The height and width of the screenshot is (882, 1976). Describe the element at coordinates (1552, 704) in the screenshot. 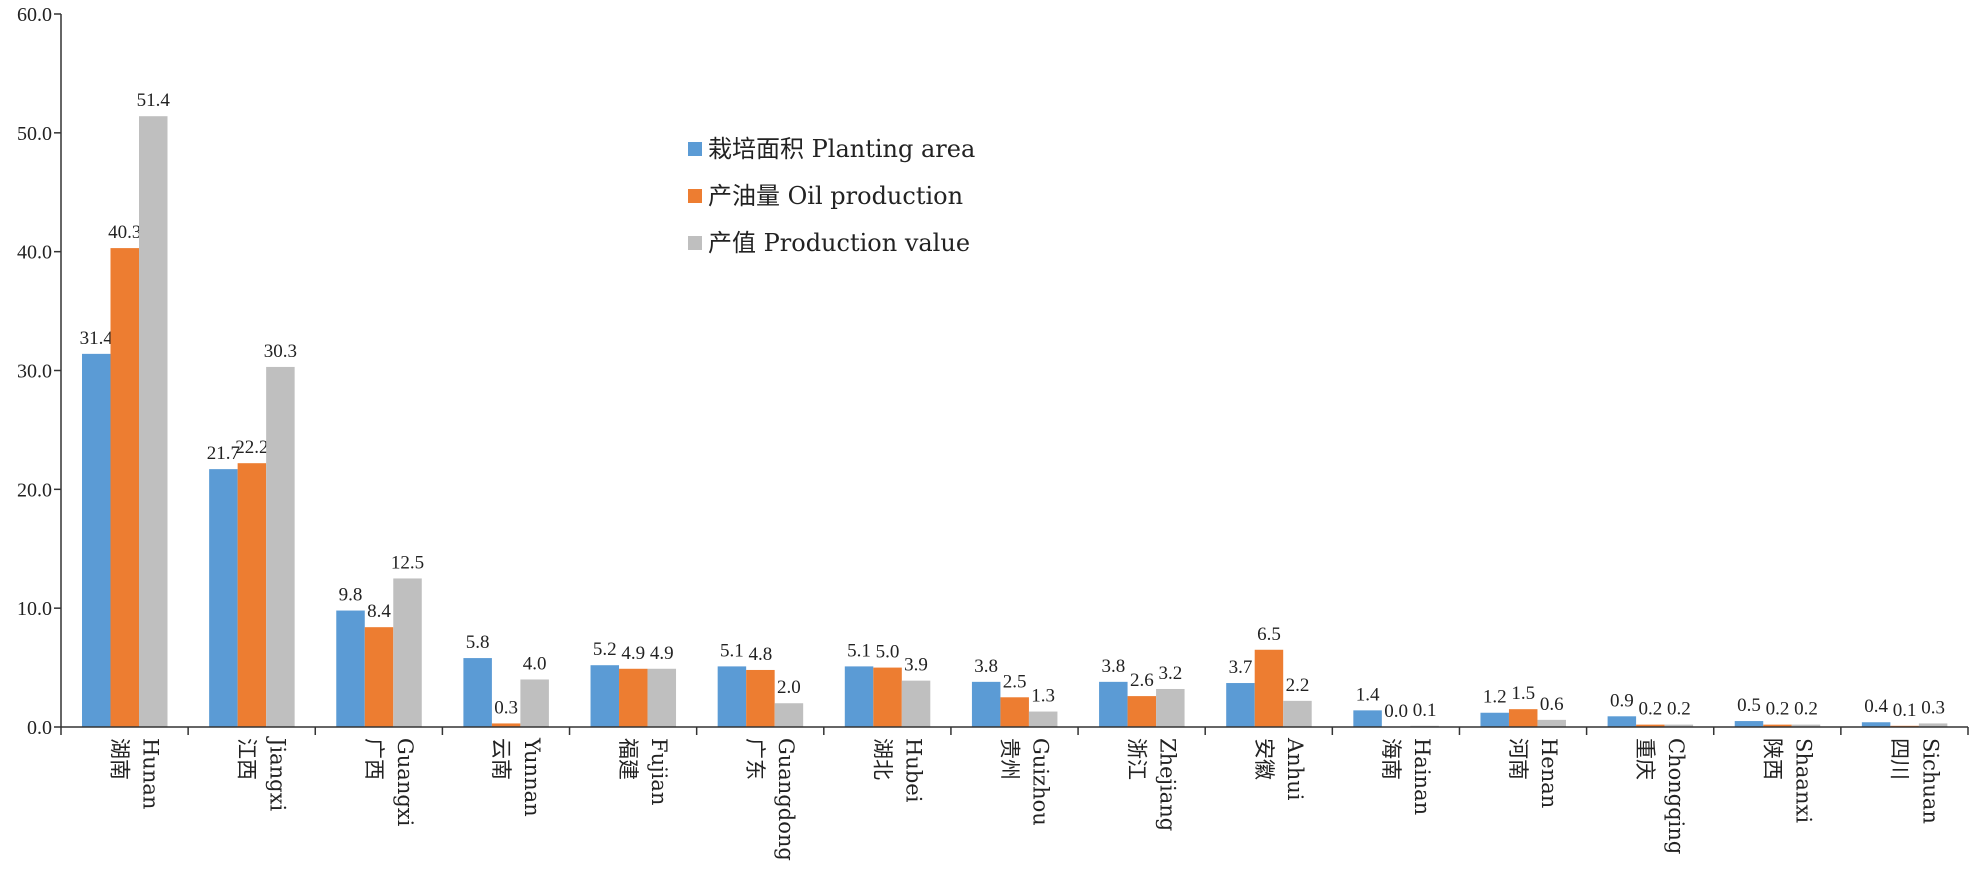

I see `data-label: 0.6` at that location.